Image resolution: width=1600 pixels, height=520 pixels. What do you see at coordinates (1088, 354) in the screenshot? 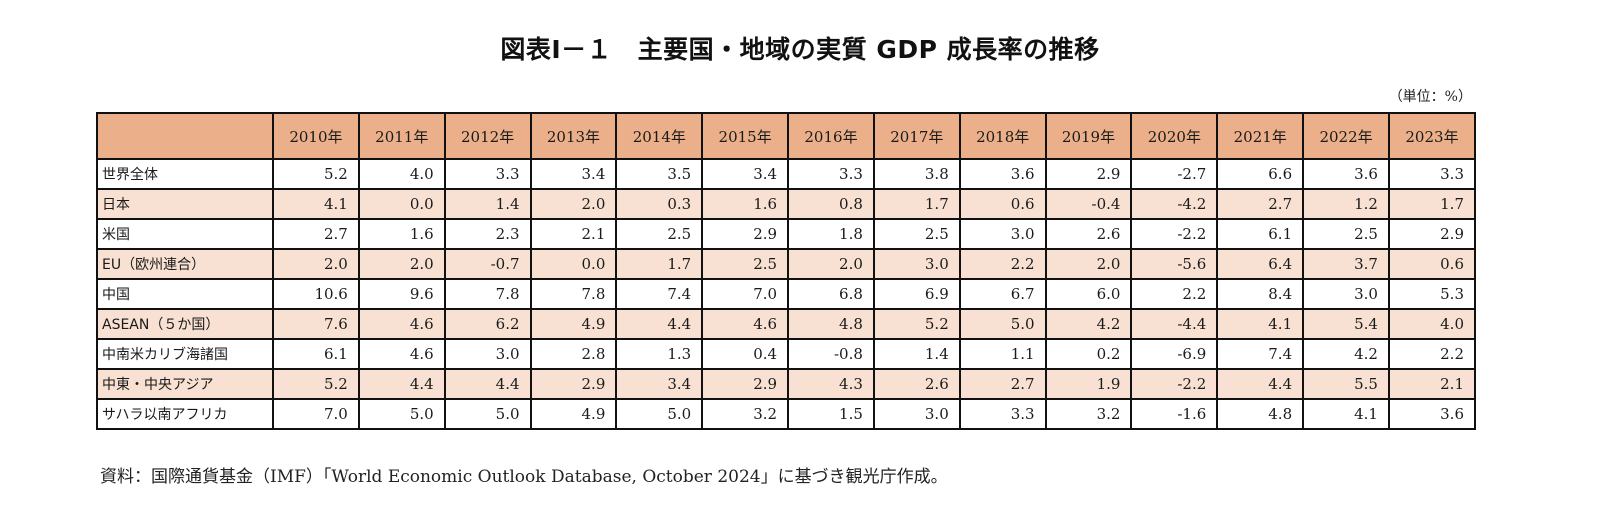
I see `growth-value-cell: 0.2` at bounding box center [1088, 354].